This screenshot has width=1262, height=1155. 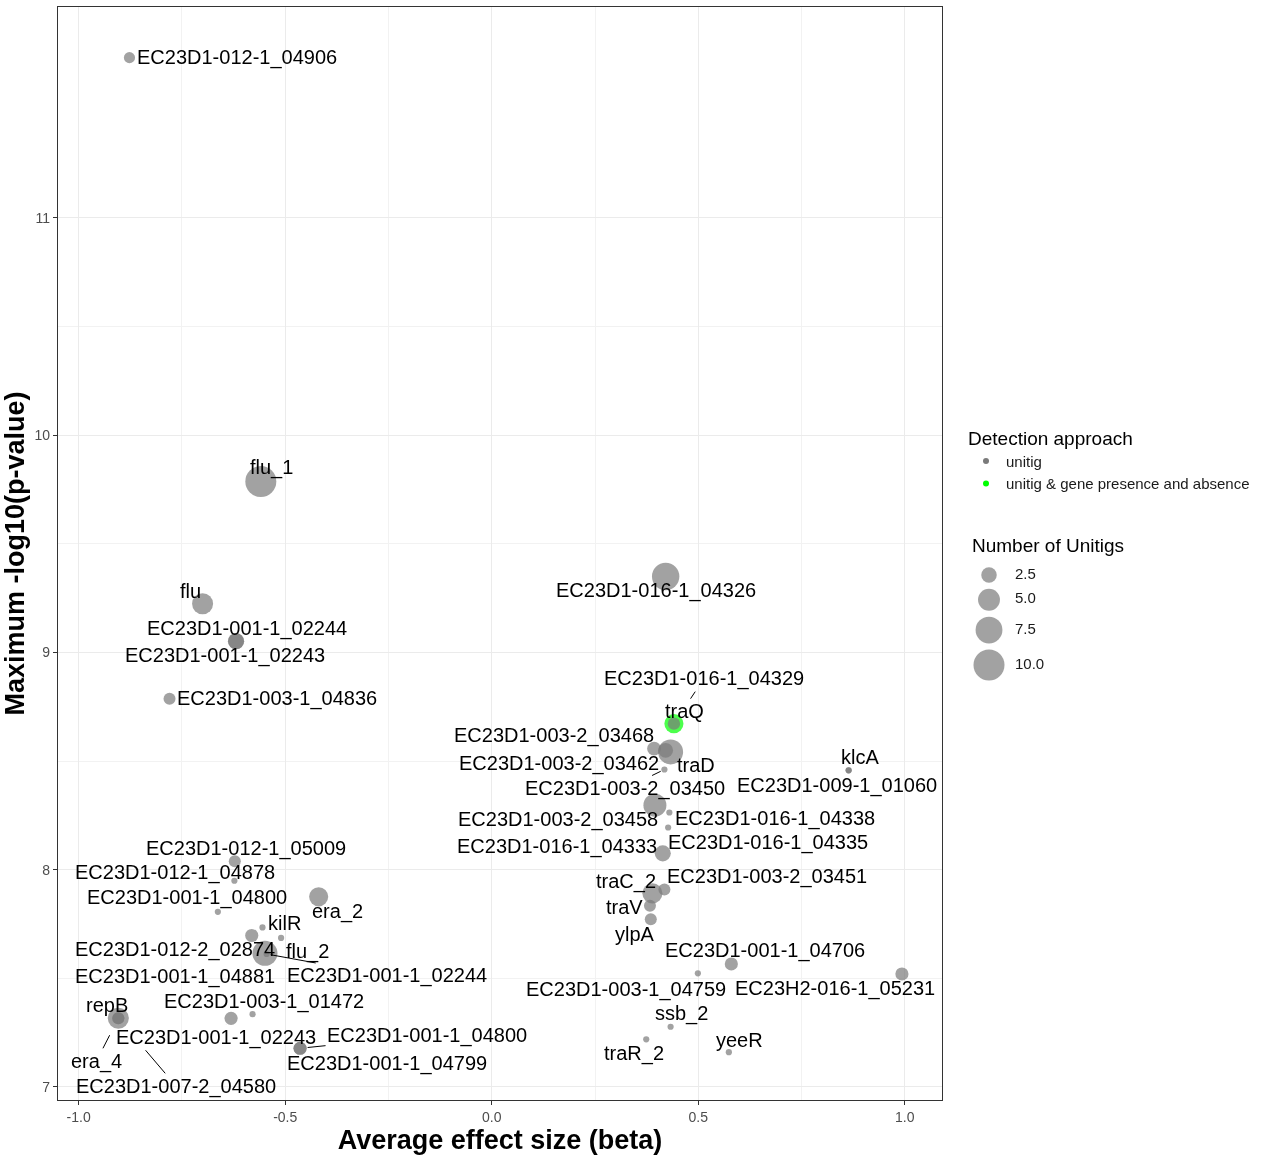 What do you see at coordinates (775, 818) in the screenshot?
I see `annotation: EC23D1-016-1_04338` at bounding box center [775, 818].